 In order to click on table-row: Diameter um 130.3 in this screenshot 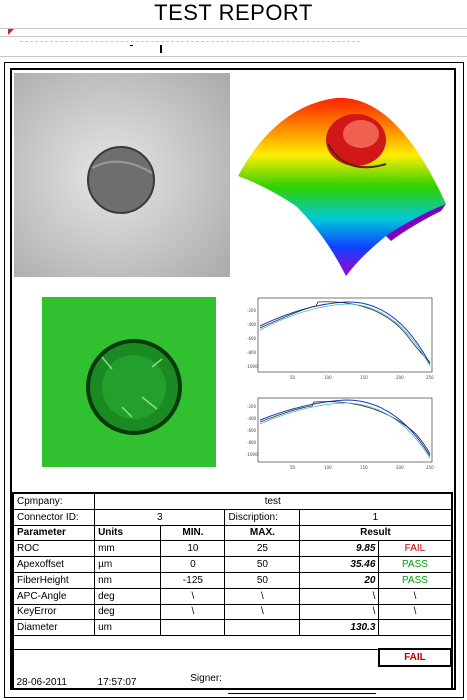, I will do `click(232, 628)`.